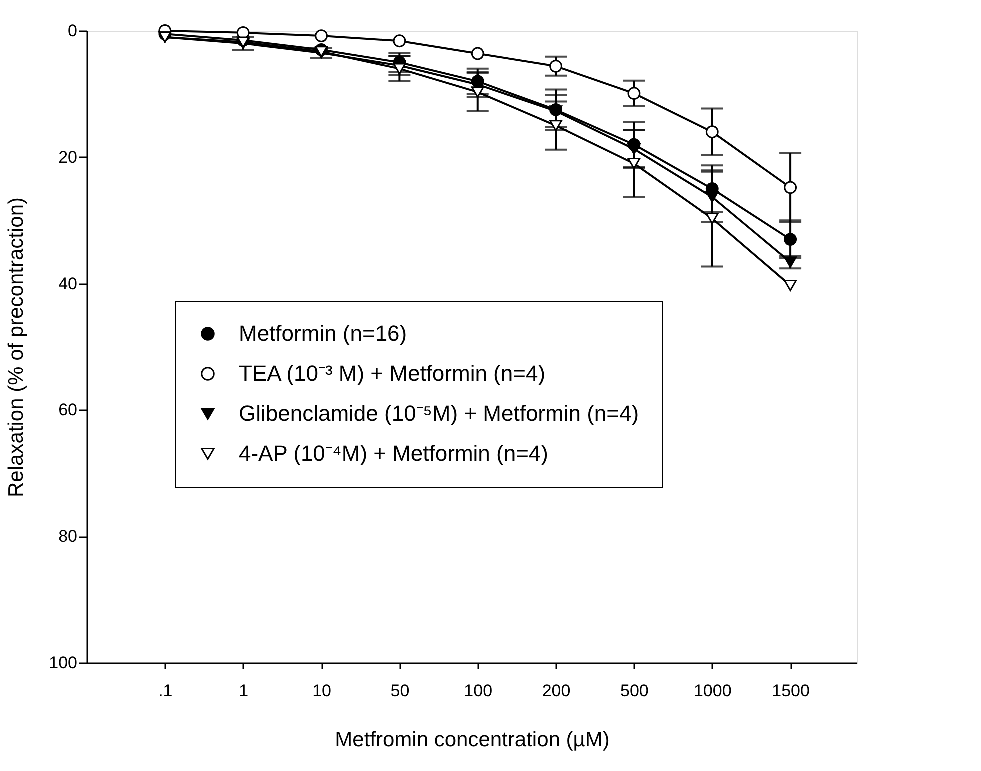 The height and width of the screenshot is (771, 981). Describe the element at coordinates (244, 691) in the screenshot. I see `x-tick-label: 1` at that location.